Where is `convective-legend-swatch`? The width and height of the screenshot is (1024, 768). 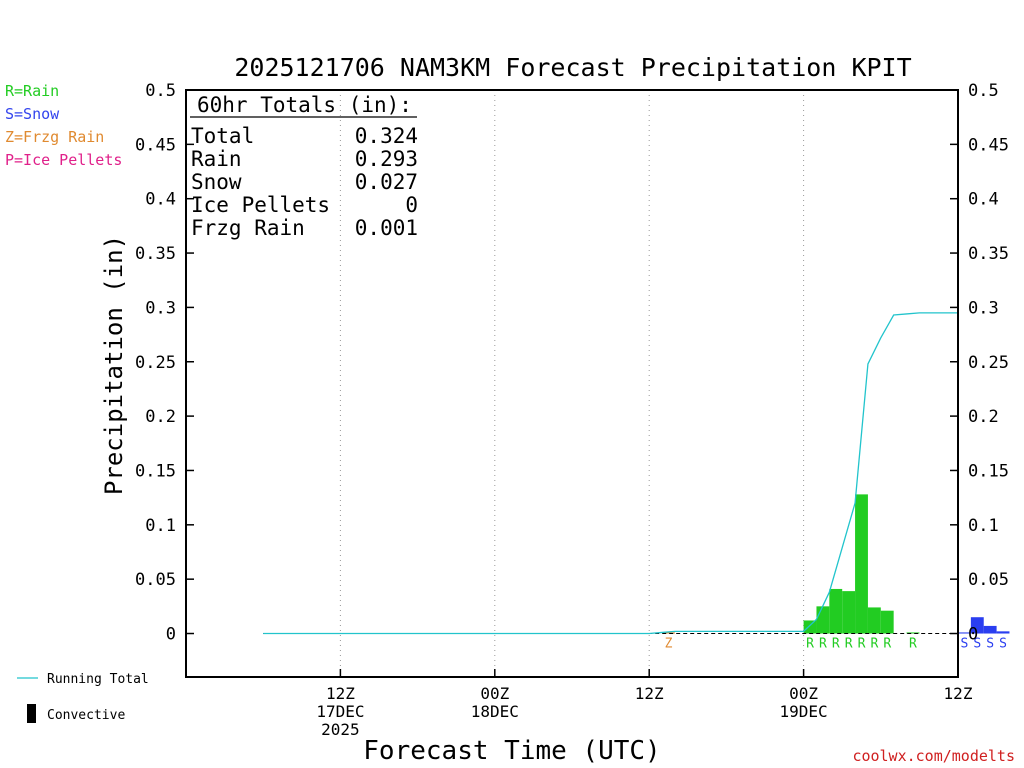 convective-legend-swatch is located at coordinates (31, 713).